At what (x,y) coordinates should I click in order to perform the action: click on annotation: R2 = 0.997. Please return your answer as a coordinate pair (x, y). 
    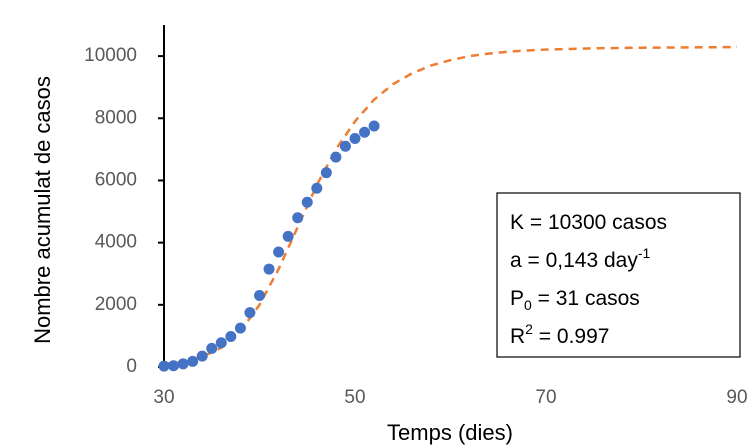
    Looking at the image, I should click on (559, 334).